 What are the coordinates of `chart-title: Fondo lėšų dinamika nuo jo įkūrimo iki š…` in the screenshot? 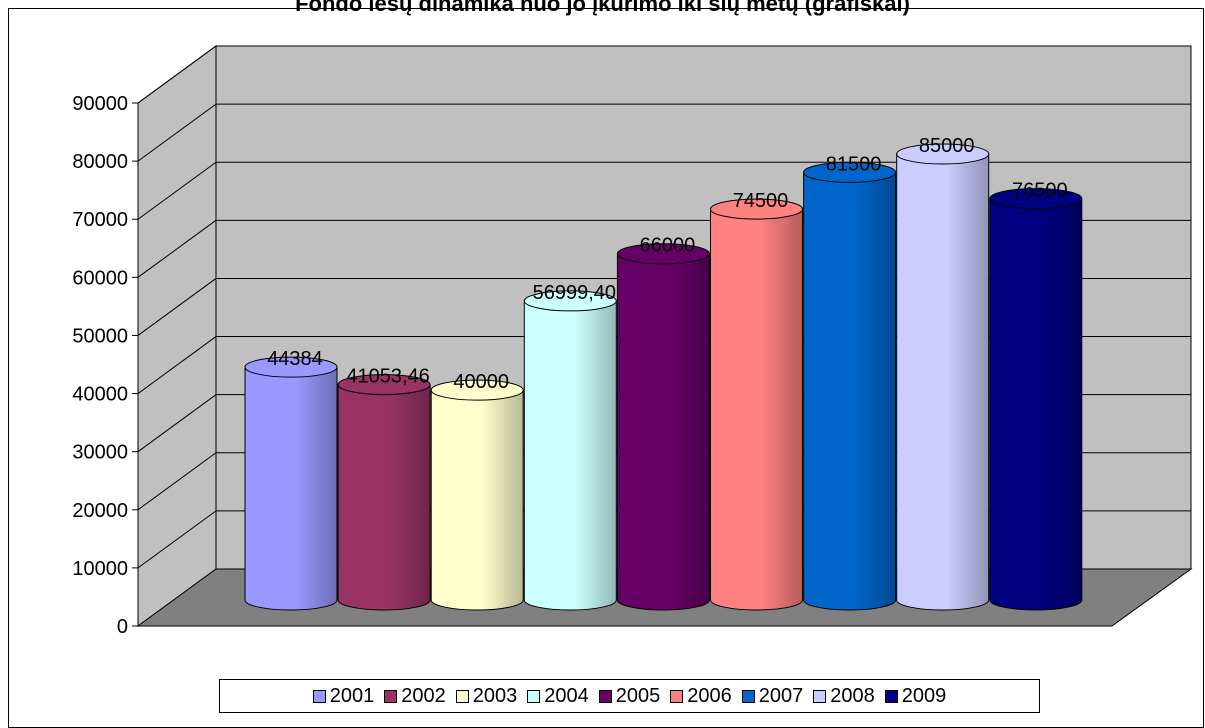 It's located at (602, 8).